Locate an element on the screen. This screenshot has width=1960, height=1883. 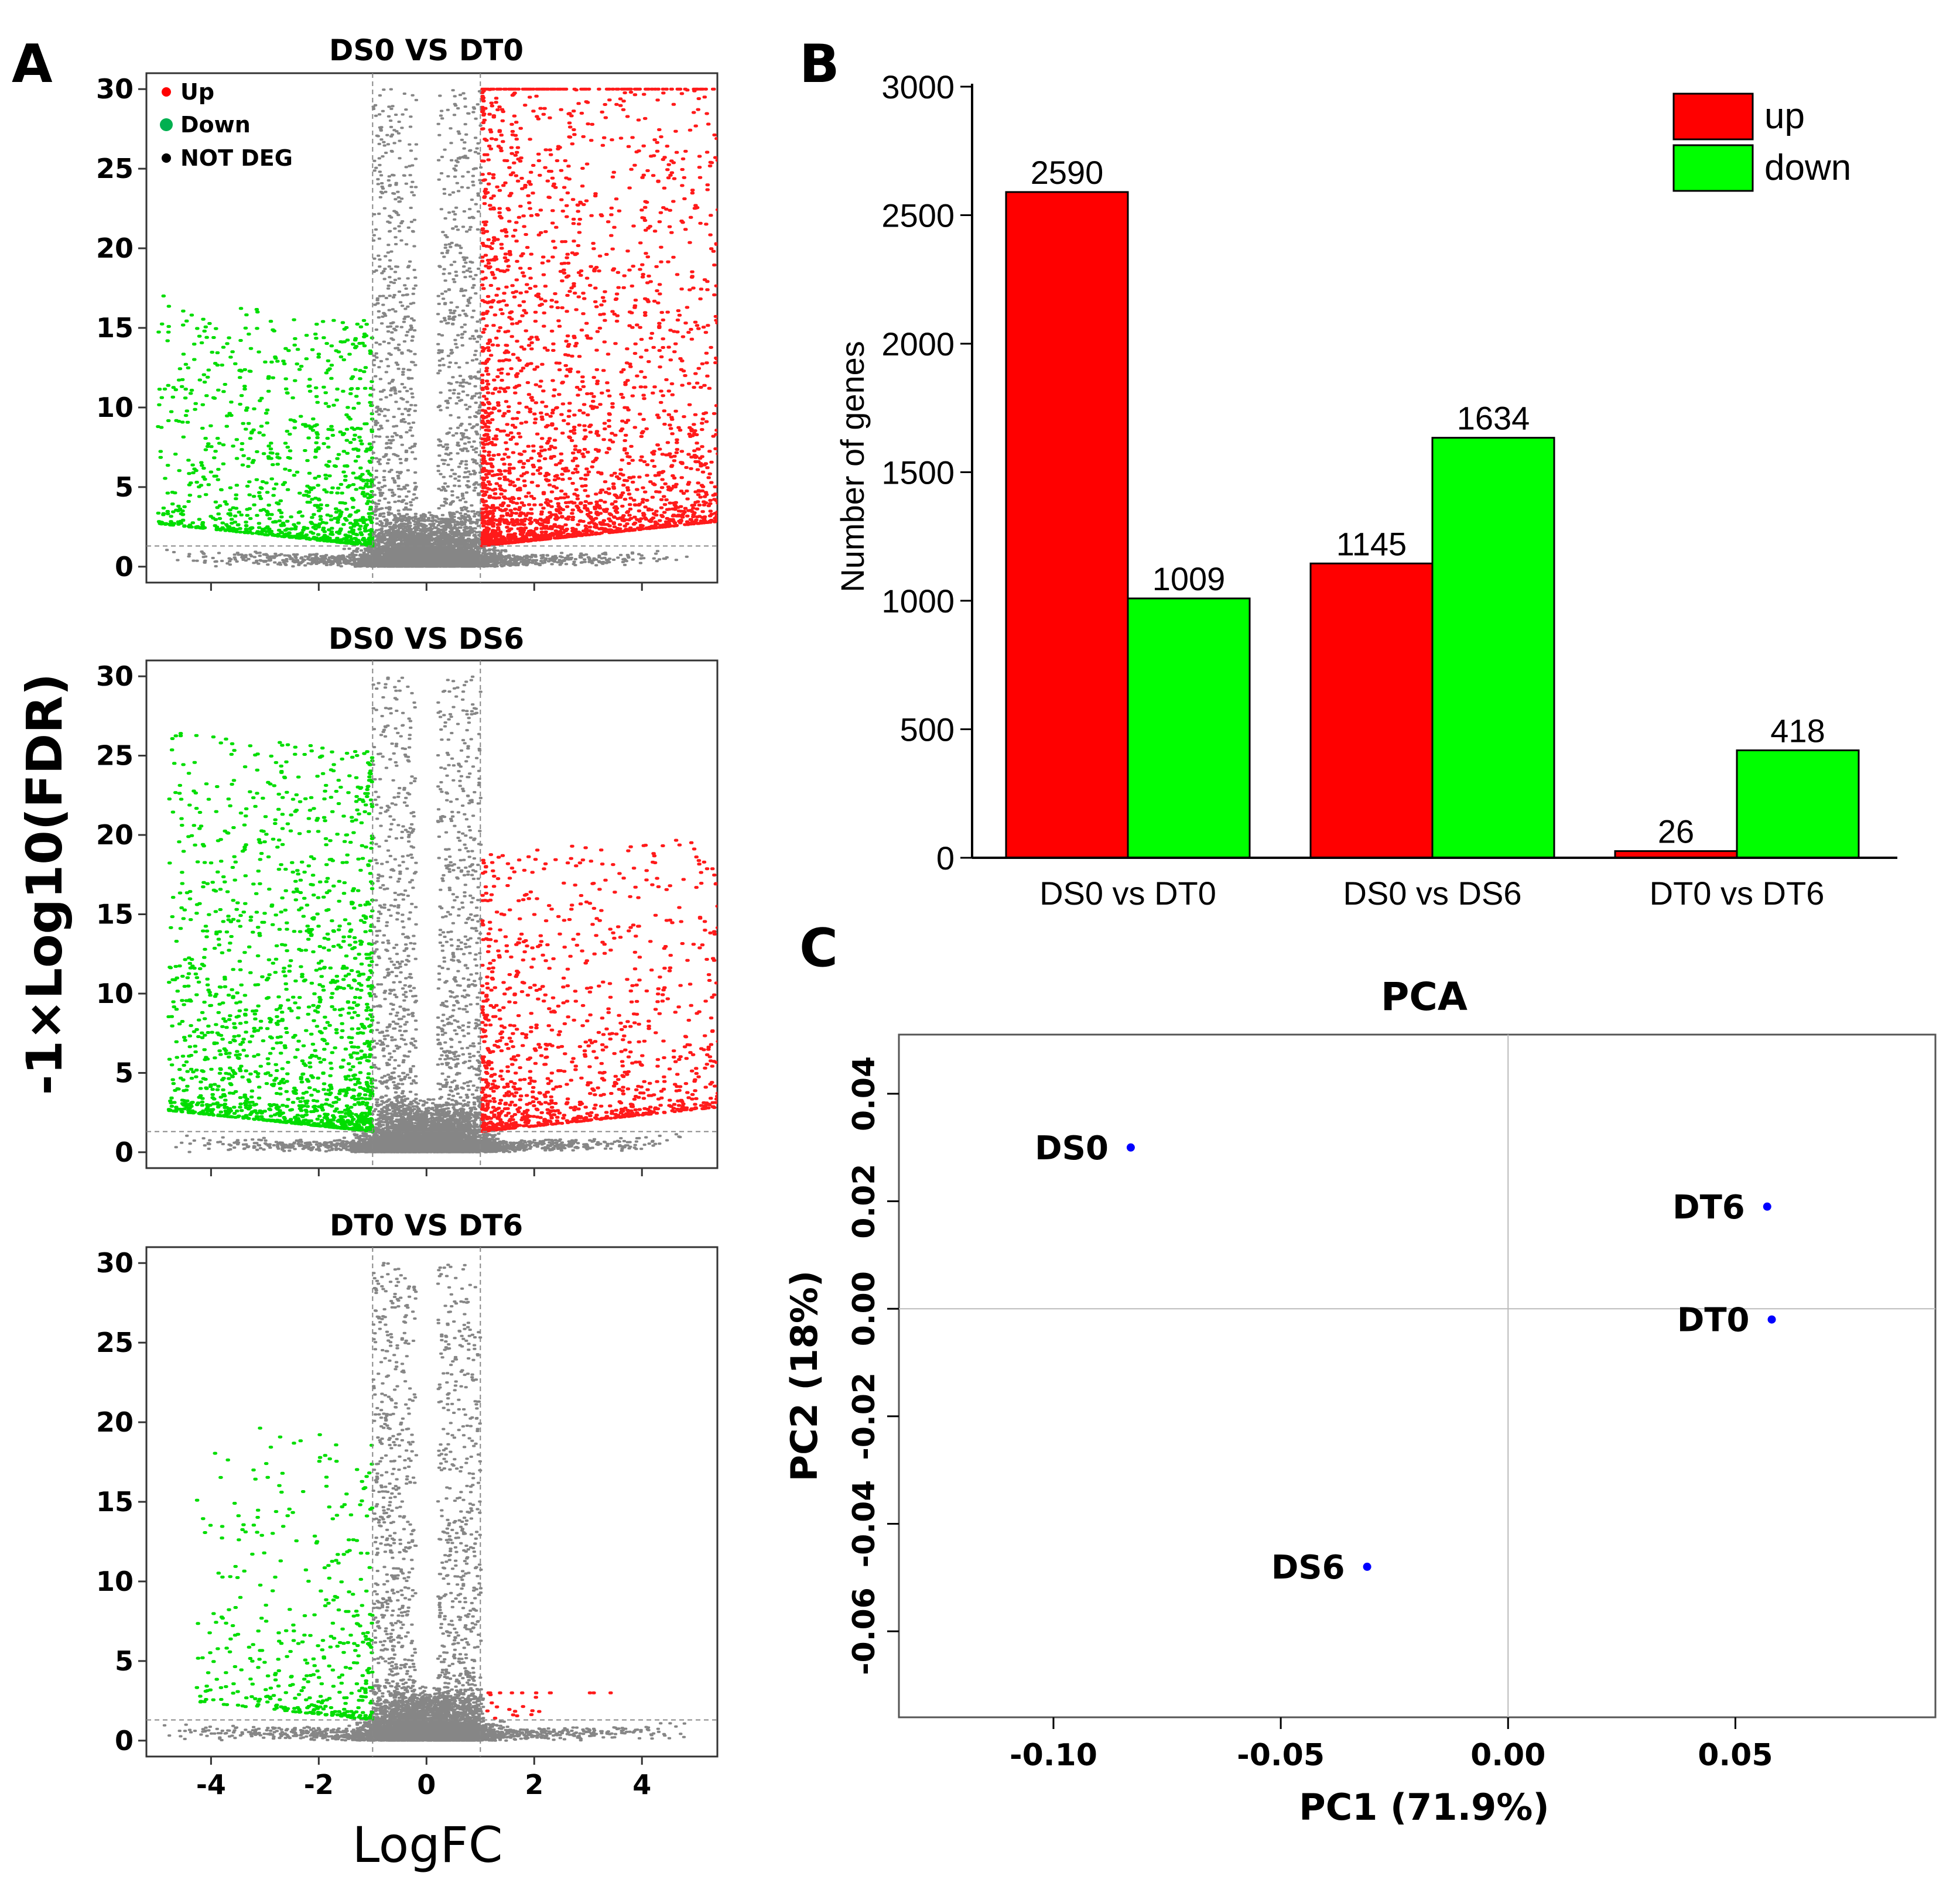
legend-label-down: Down is located at coordinates (216, 125).